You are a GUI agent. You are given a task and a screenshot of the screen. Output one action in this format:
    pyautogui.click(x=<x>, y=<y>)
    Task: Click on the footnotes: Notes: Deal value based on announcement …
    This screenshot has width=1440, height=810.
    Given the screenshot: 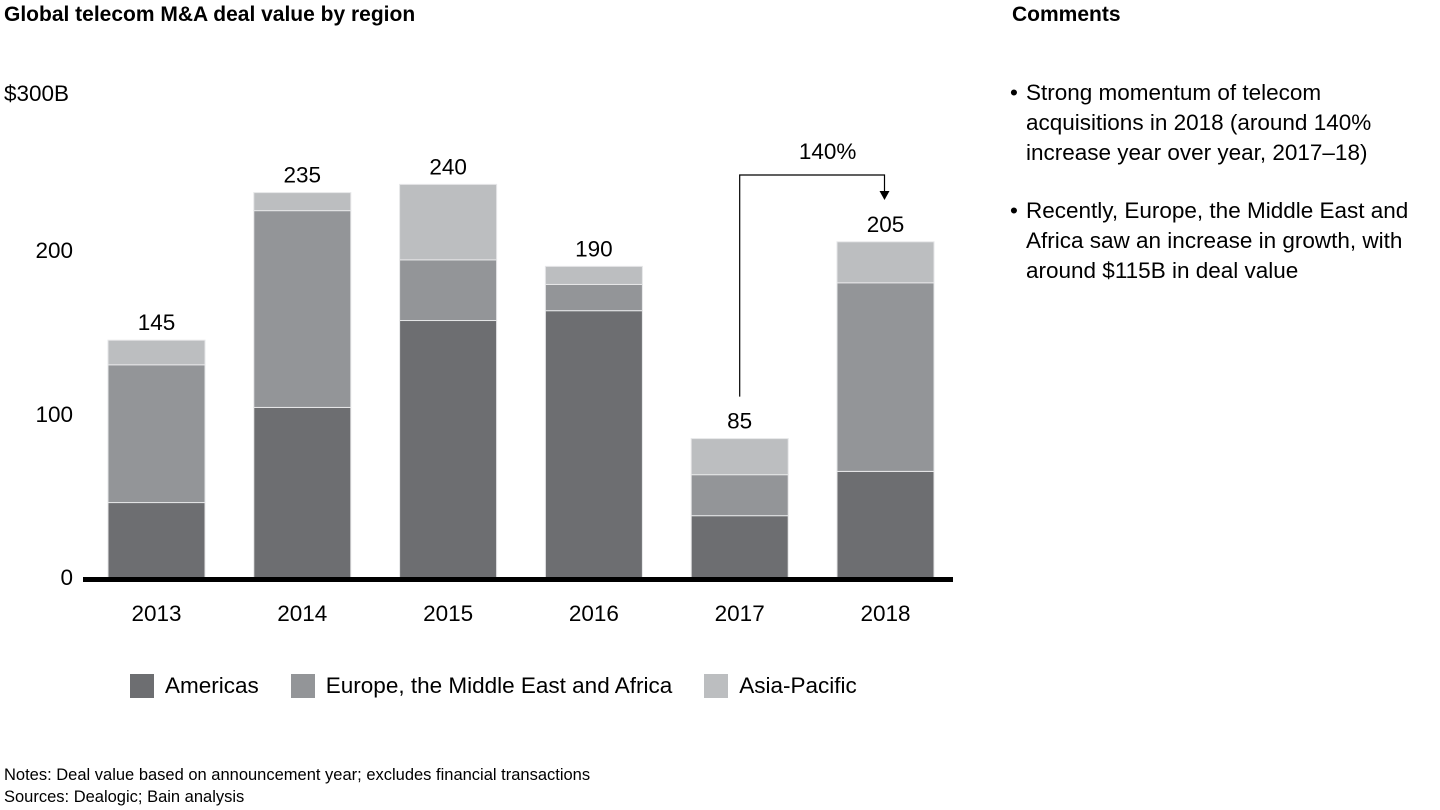 What is the action you would take?
    pyautogui.click(x=297, y=786)
    